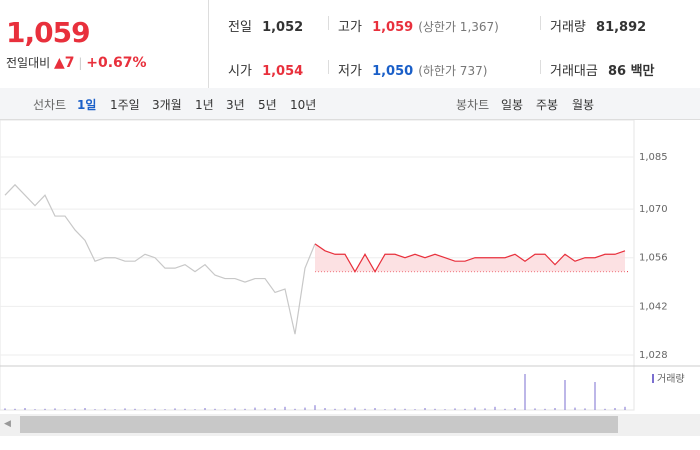 The image size is (700, 450). I want to click on volume-legend: 거래량, so click(671, 379).